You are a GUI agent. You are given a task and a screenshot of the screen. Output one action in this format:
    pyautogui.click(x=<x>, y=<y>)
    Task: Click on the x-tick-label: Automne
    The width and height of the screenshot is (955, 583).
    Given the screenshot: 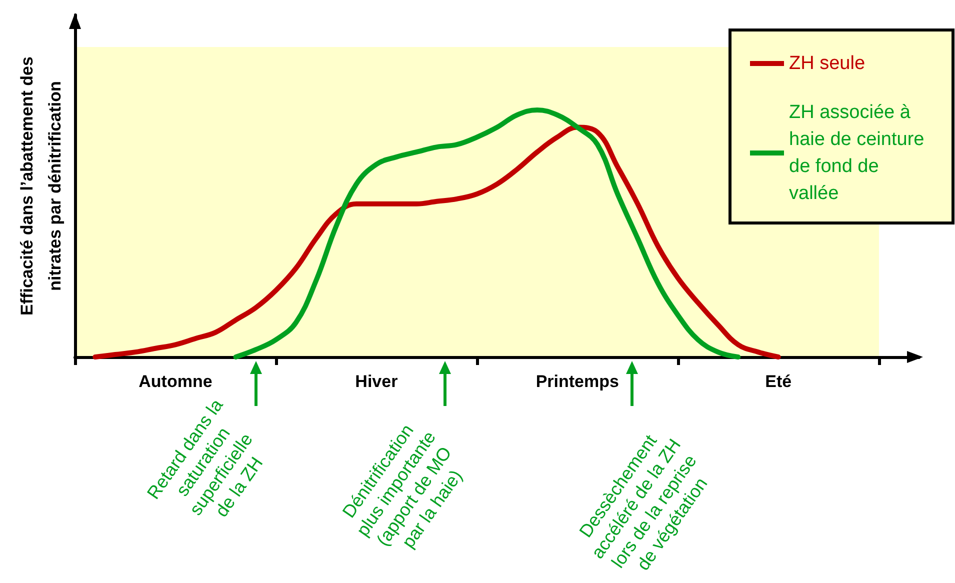 What is the action you would take?
    pyautogui.click(x=175, y=381)
    